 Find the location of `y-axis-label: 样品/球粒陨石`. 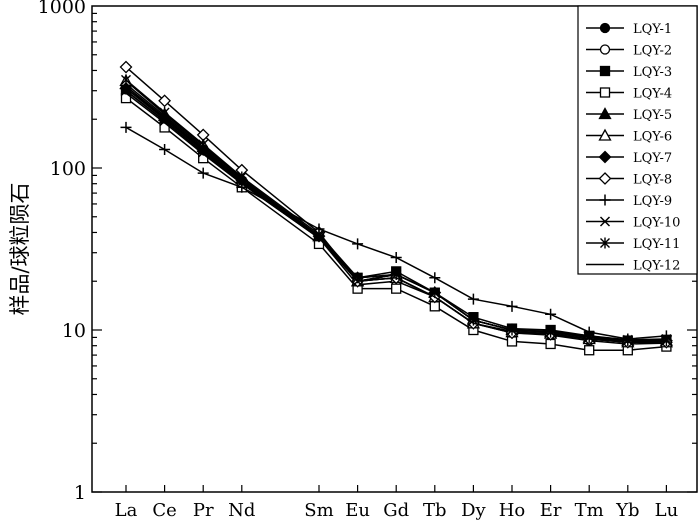

y-axis-label: 样品/球粒陨石 is located at coordinates (20, 248).